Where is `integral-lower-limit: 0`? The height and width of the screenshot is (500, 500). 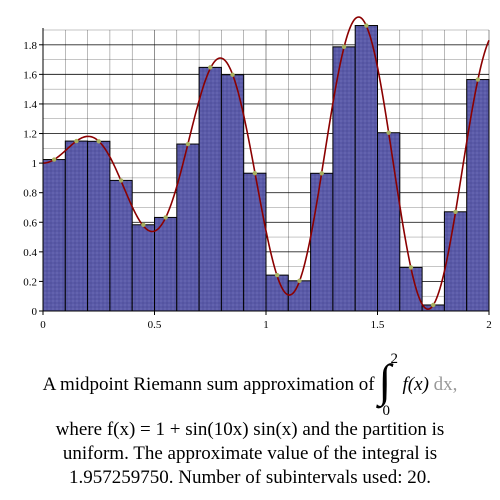 integral-lower-limit: 0 is located at coordinates (386, 411).